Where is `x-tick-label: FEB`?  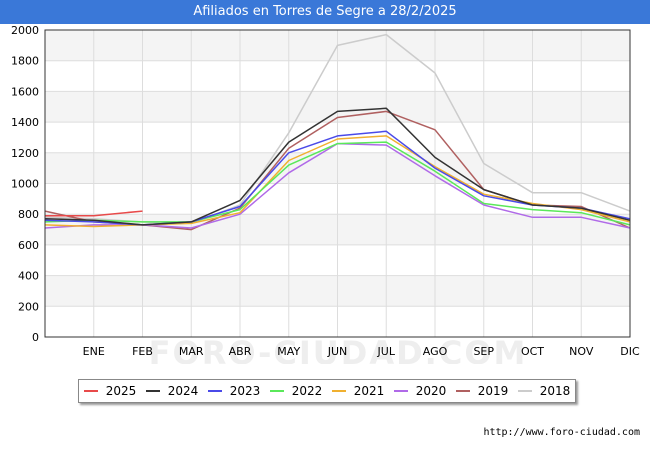
x-tick-label: FEB is located at coordinates (142, 351).